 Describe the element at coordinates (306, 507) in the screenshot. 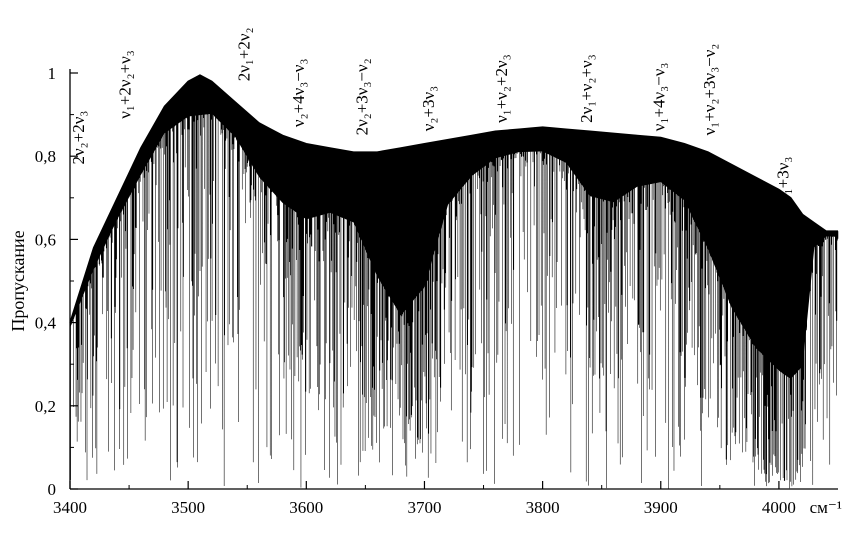

I see `x-tick-label: 3600` at that location.